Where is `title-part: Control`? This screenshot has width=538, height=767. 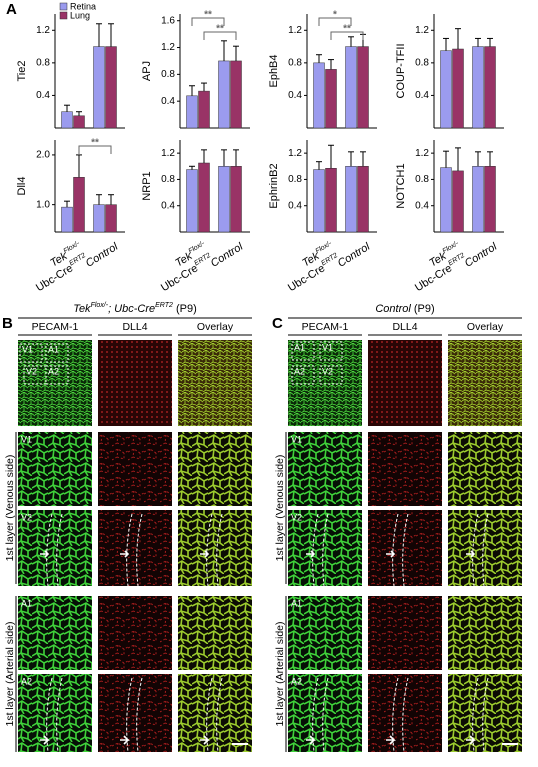 title-part: Control is located at coordinates (393, 309).